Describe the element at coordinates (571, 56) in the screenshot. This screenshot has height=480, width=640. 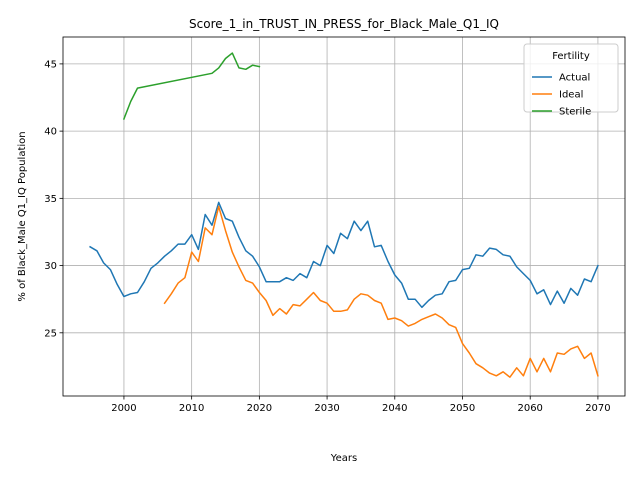
I see `legend-title: Fertility` at that location.